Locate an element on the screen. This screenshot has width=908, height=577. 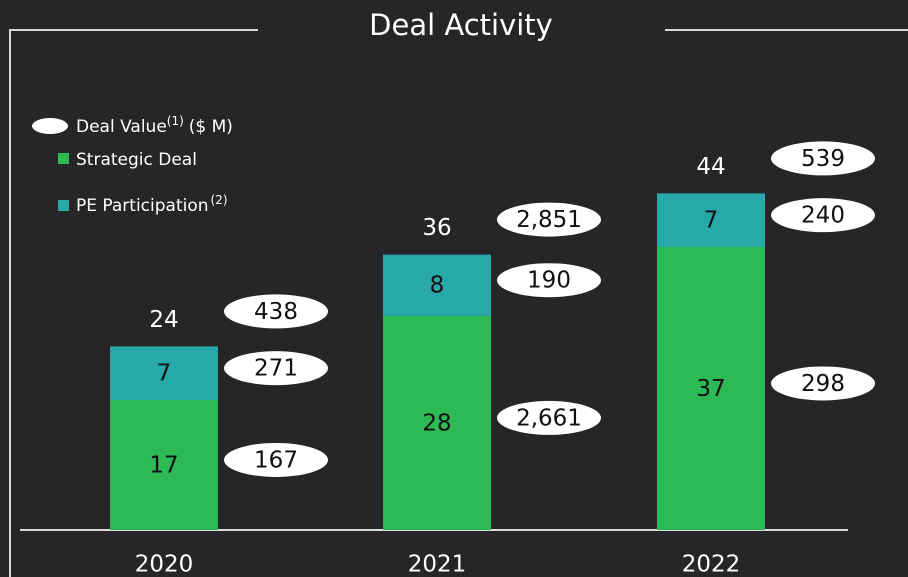
deal-value-label: 298 is located at coordinates (823, 384).